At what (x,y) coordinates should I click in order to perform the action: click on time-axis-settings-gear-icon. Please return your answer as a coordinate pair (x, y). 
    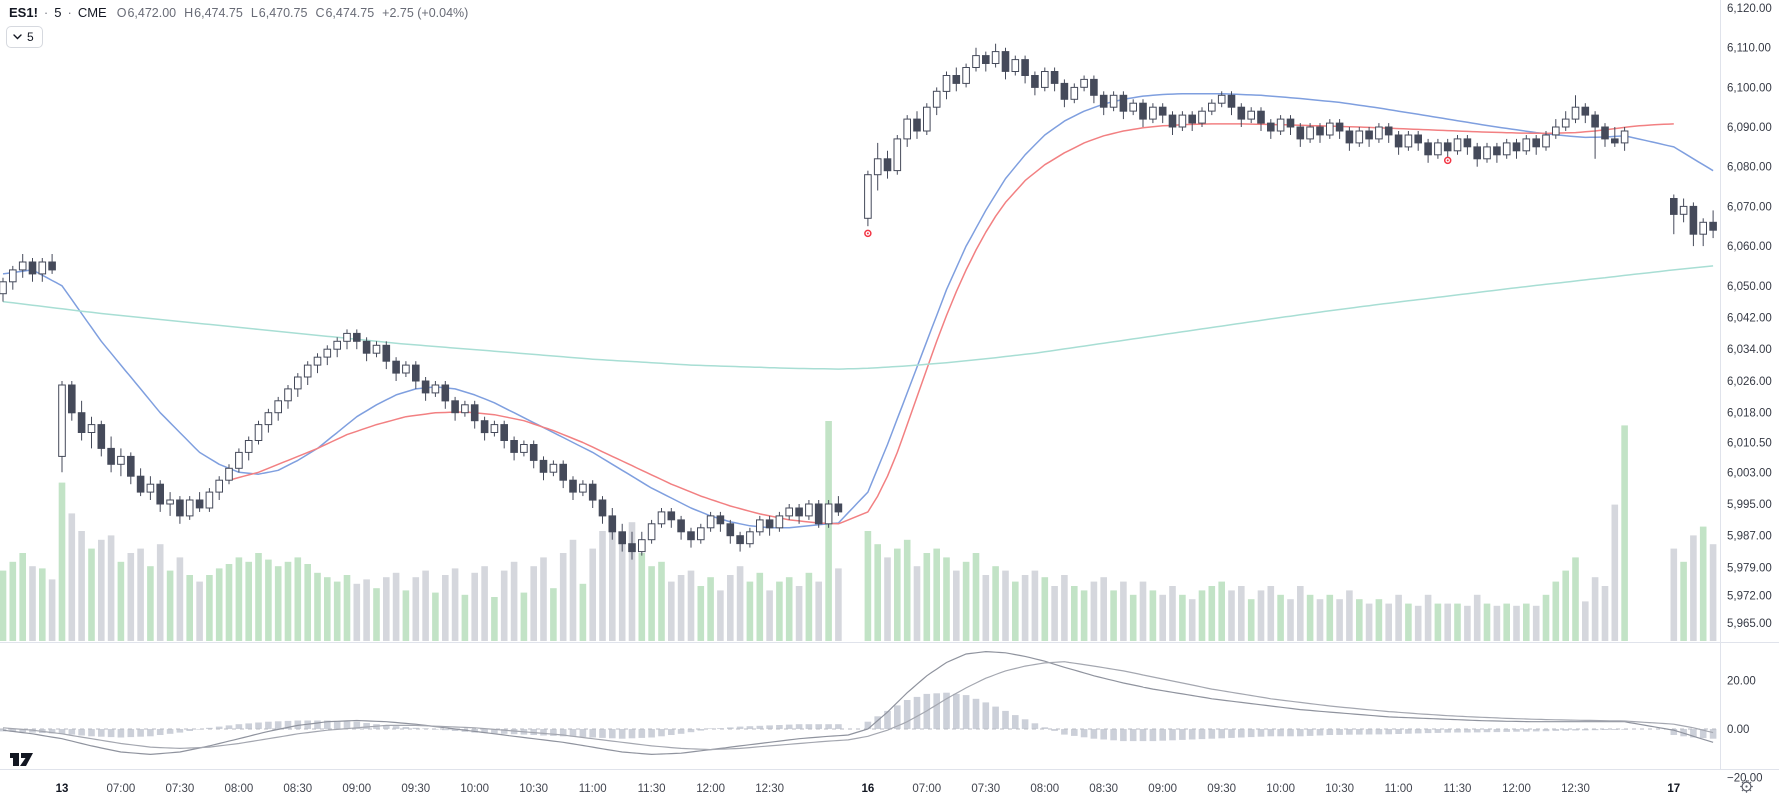
    Looking at the image, I should click on (1746, 789).